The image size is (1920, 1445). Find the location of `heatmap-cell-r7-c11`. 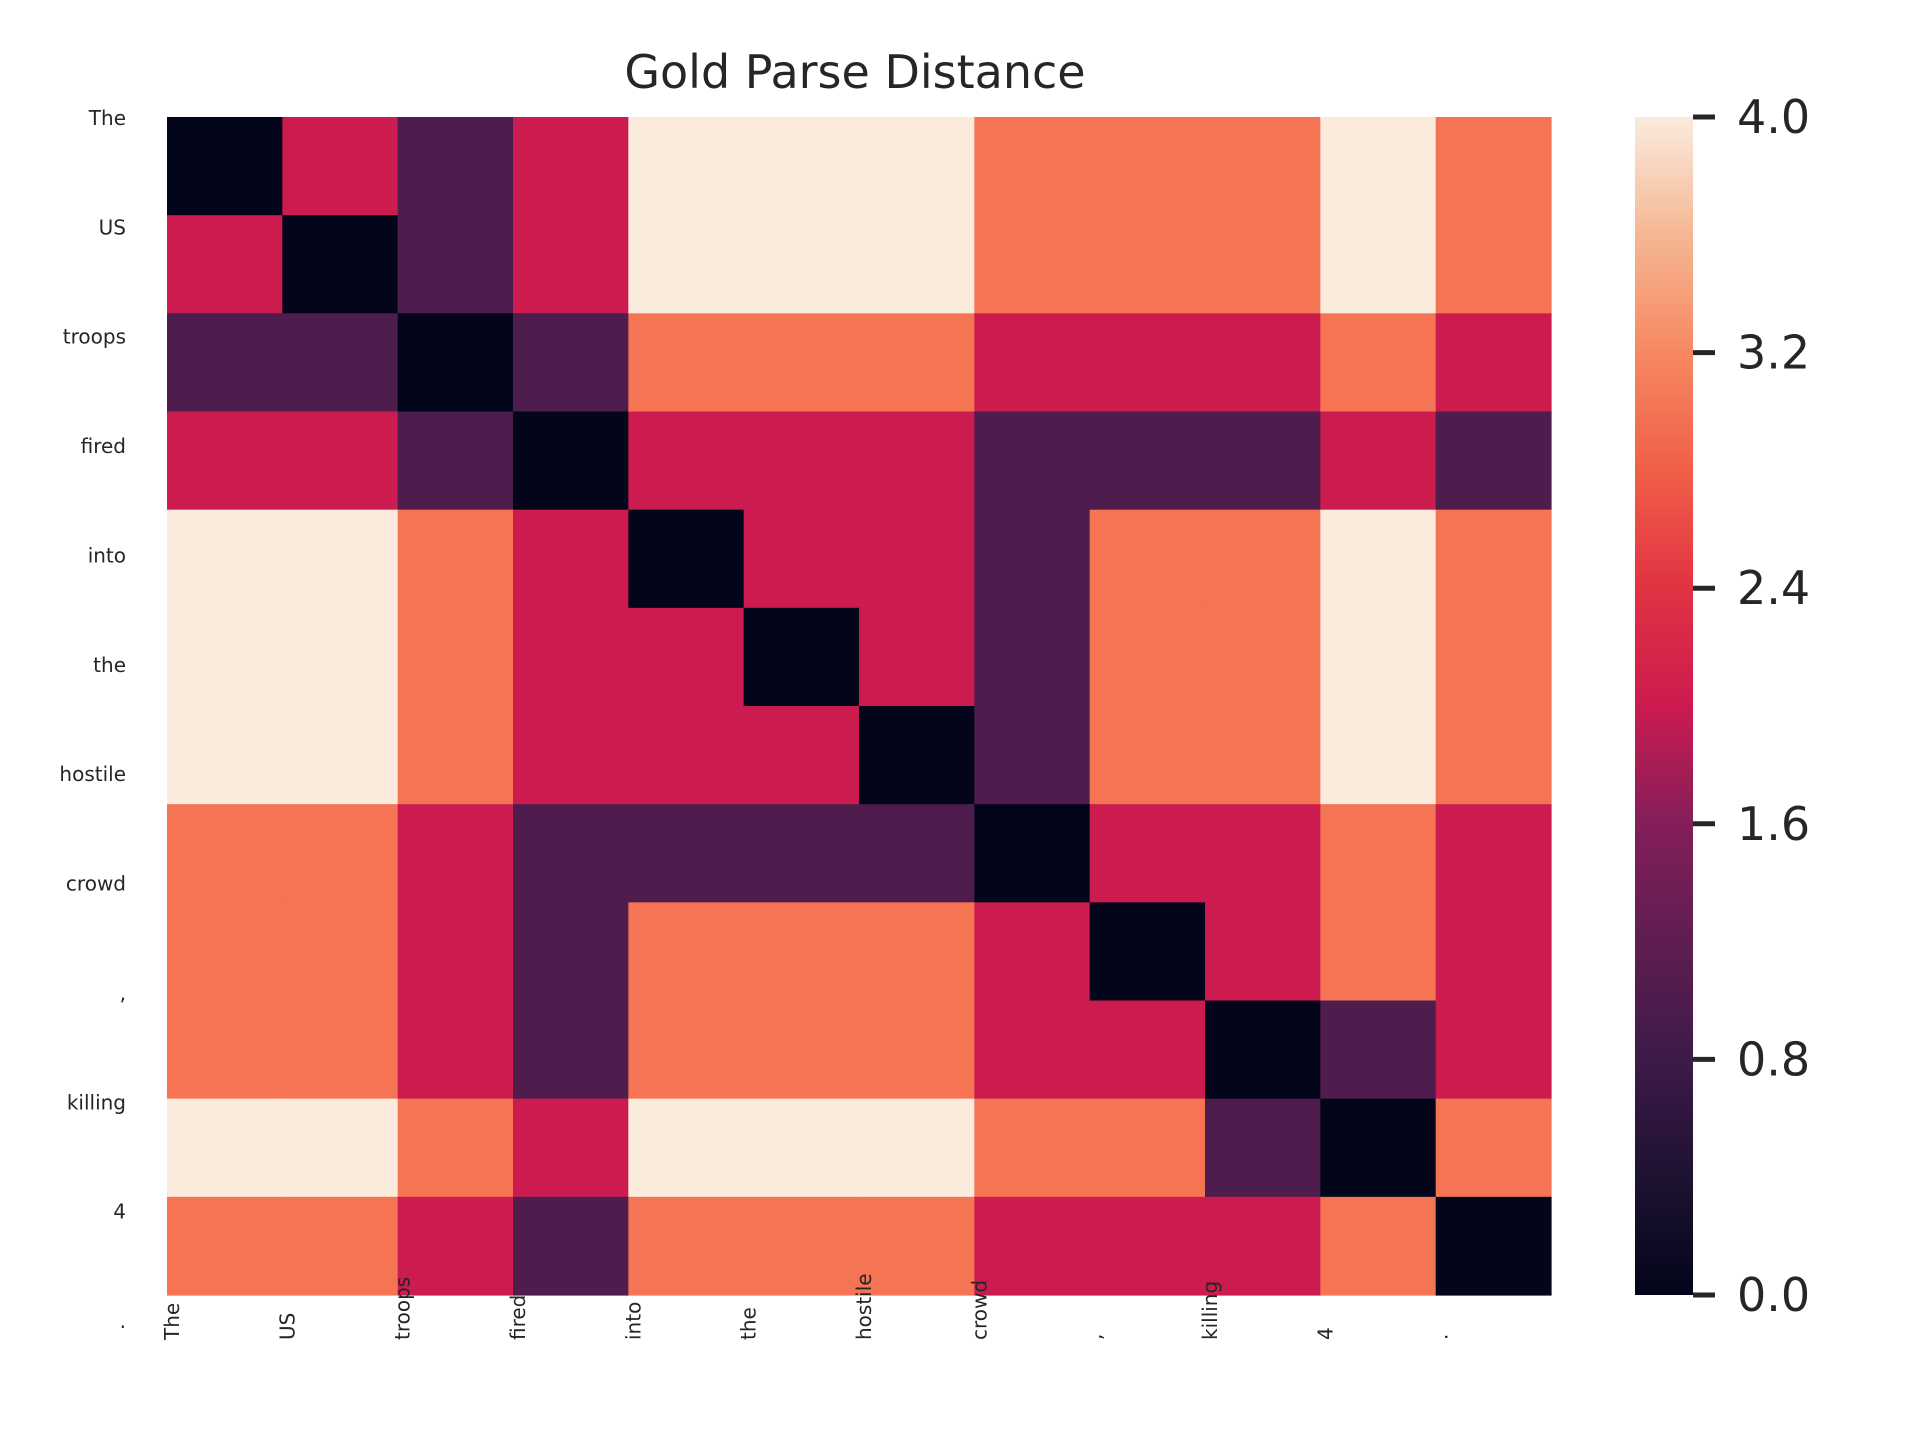

heatmap-cell-r7-c11 is located at coordinates (1493, 853).